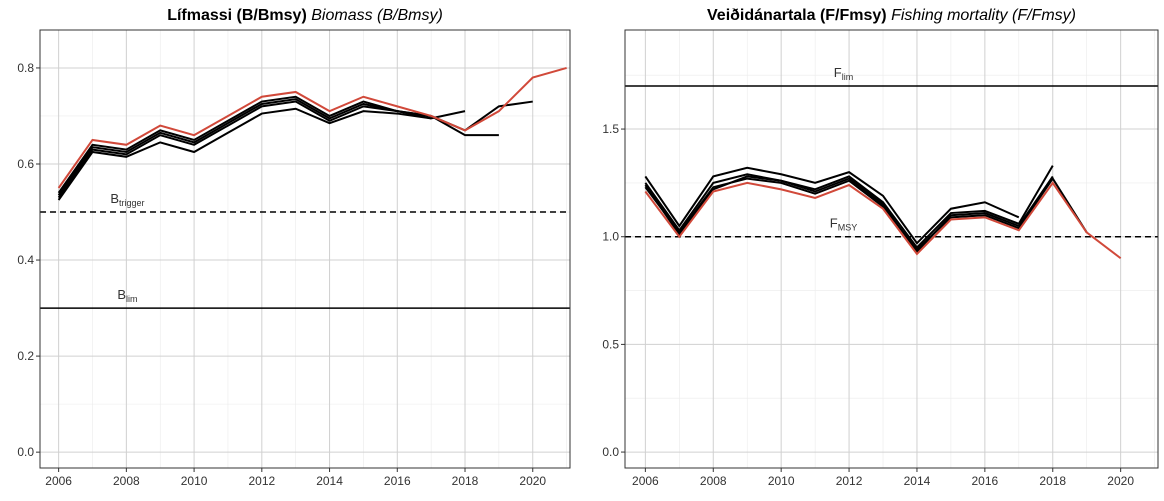  I want to click on title-main: Veiðidánartala (F/Fmsy), so click(797, 15).